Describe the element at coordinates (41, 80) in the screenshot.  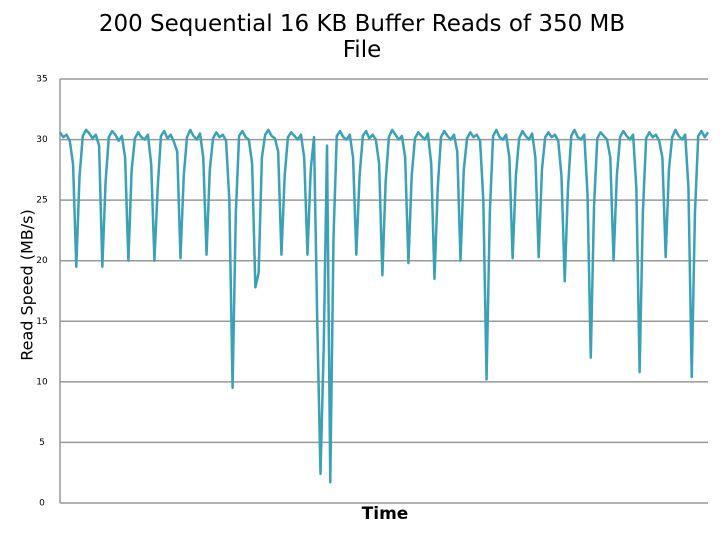
I see `y-tick-label: 35` at that location.